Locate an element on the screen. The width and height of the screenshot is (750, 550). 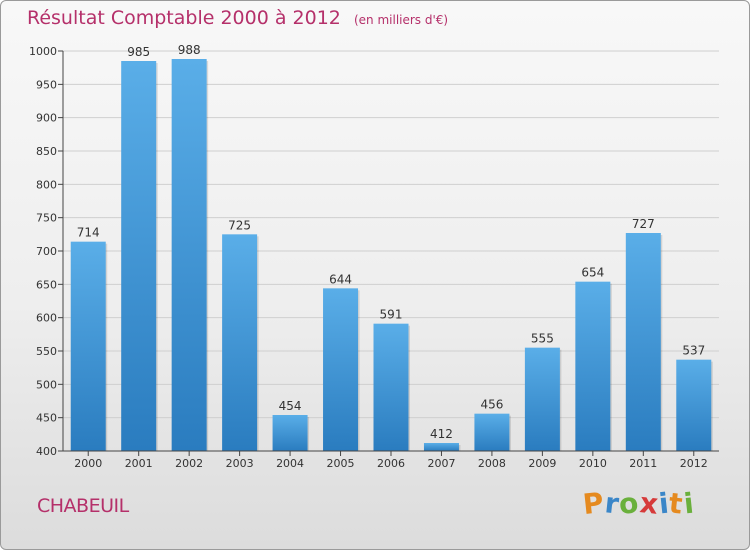
x-tick-label: 2002 is located at coordinates (189, 463).